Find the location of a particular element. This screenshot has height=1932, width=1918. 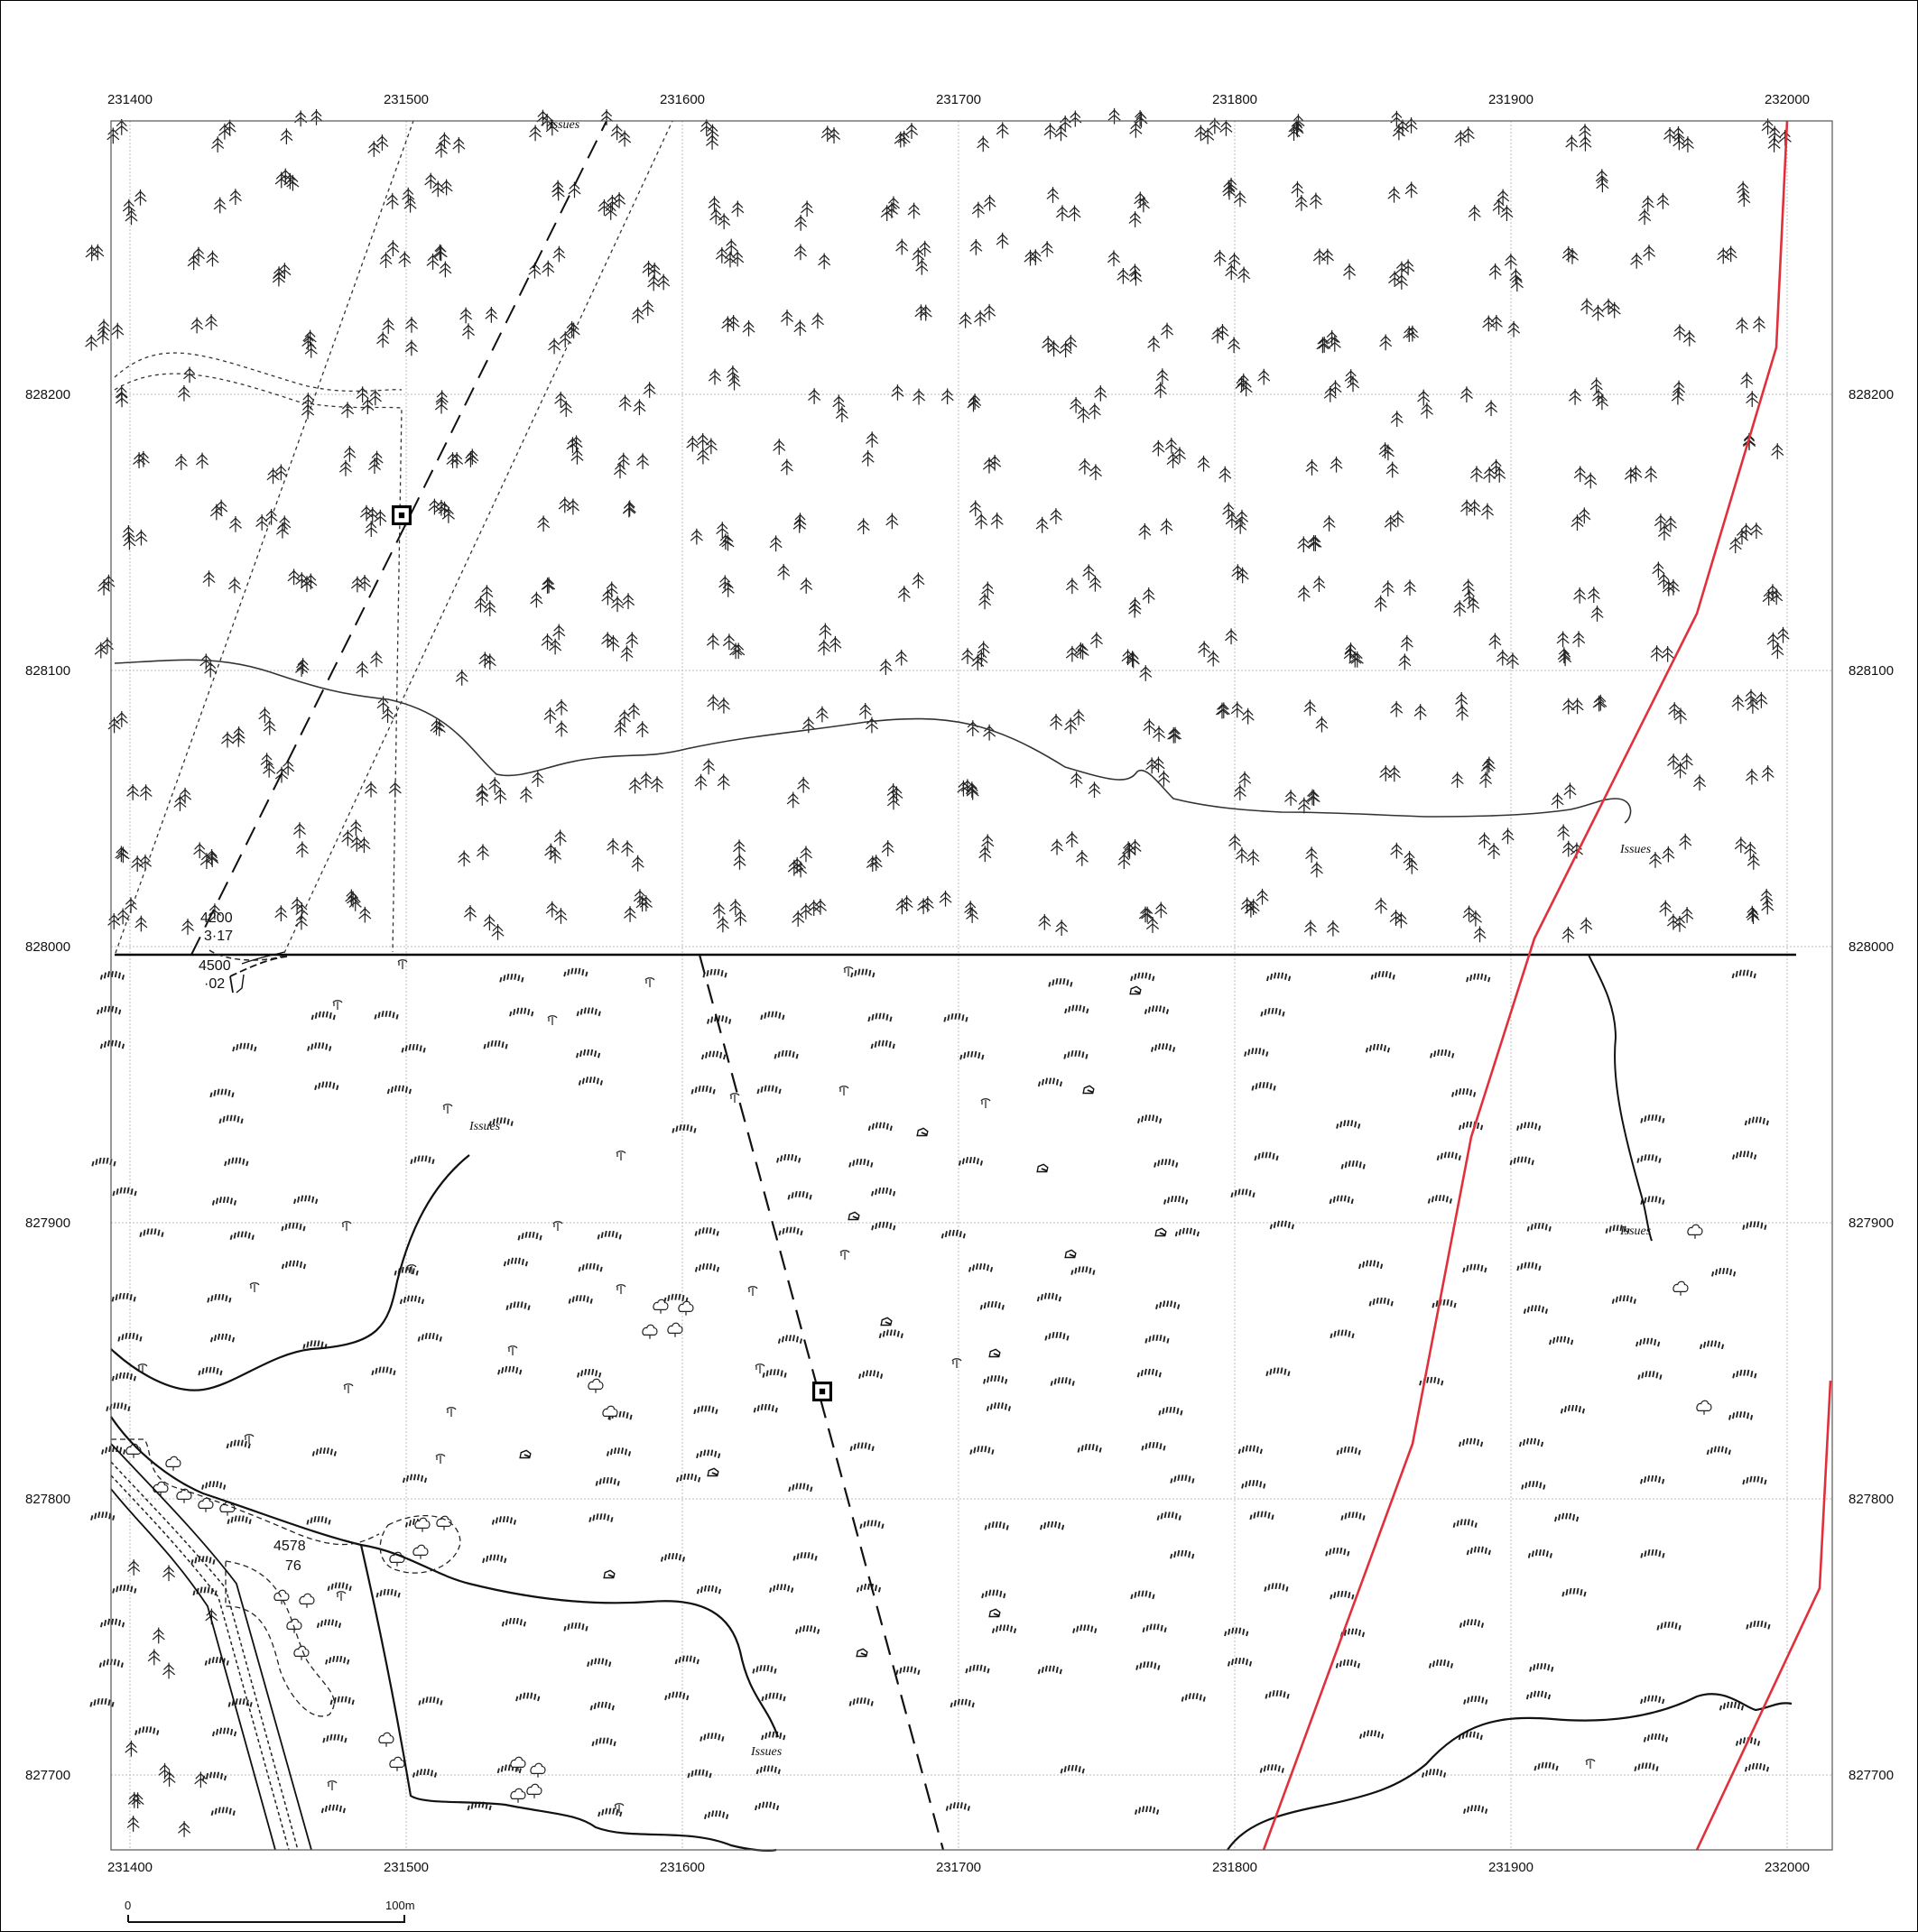

y-tick-label-left: 828100 is located at coordinates (47, 671).